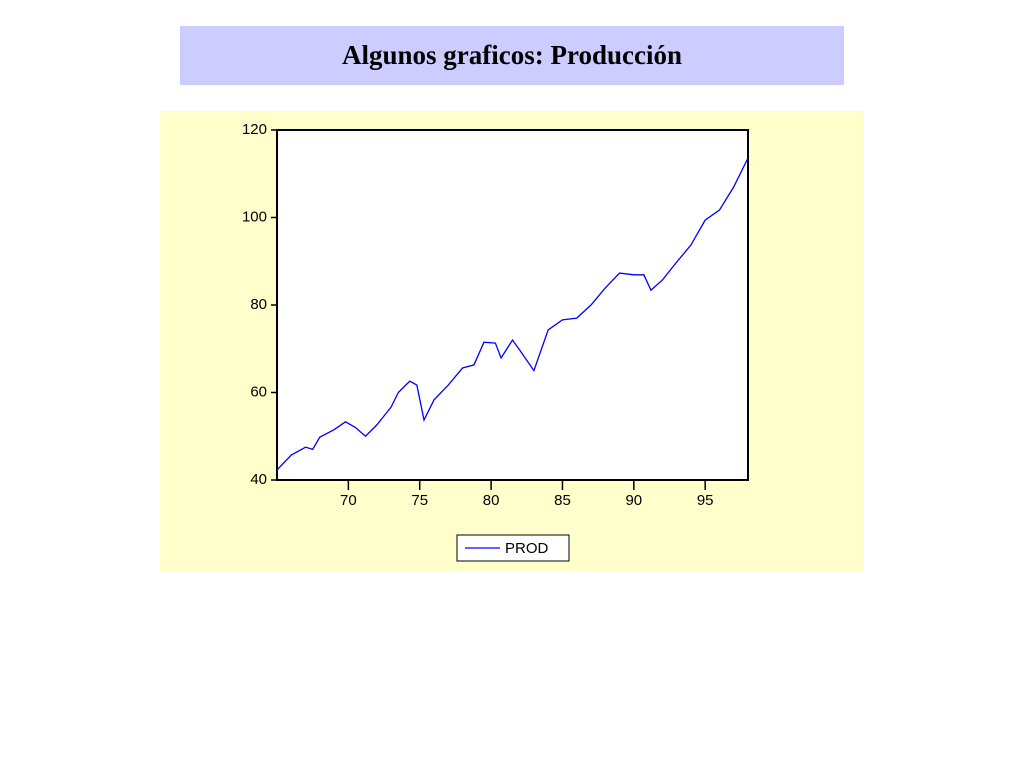 This screenshot has height=768, width=1024. I want to click on title-box: Algunos graficos: Producción, so click(512, 55).